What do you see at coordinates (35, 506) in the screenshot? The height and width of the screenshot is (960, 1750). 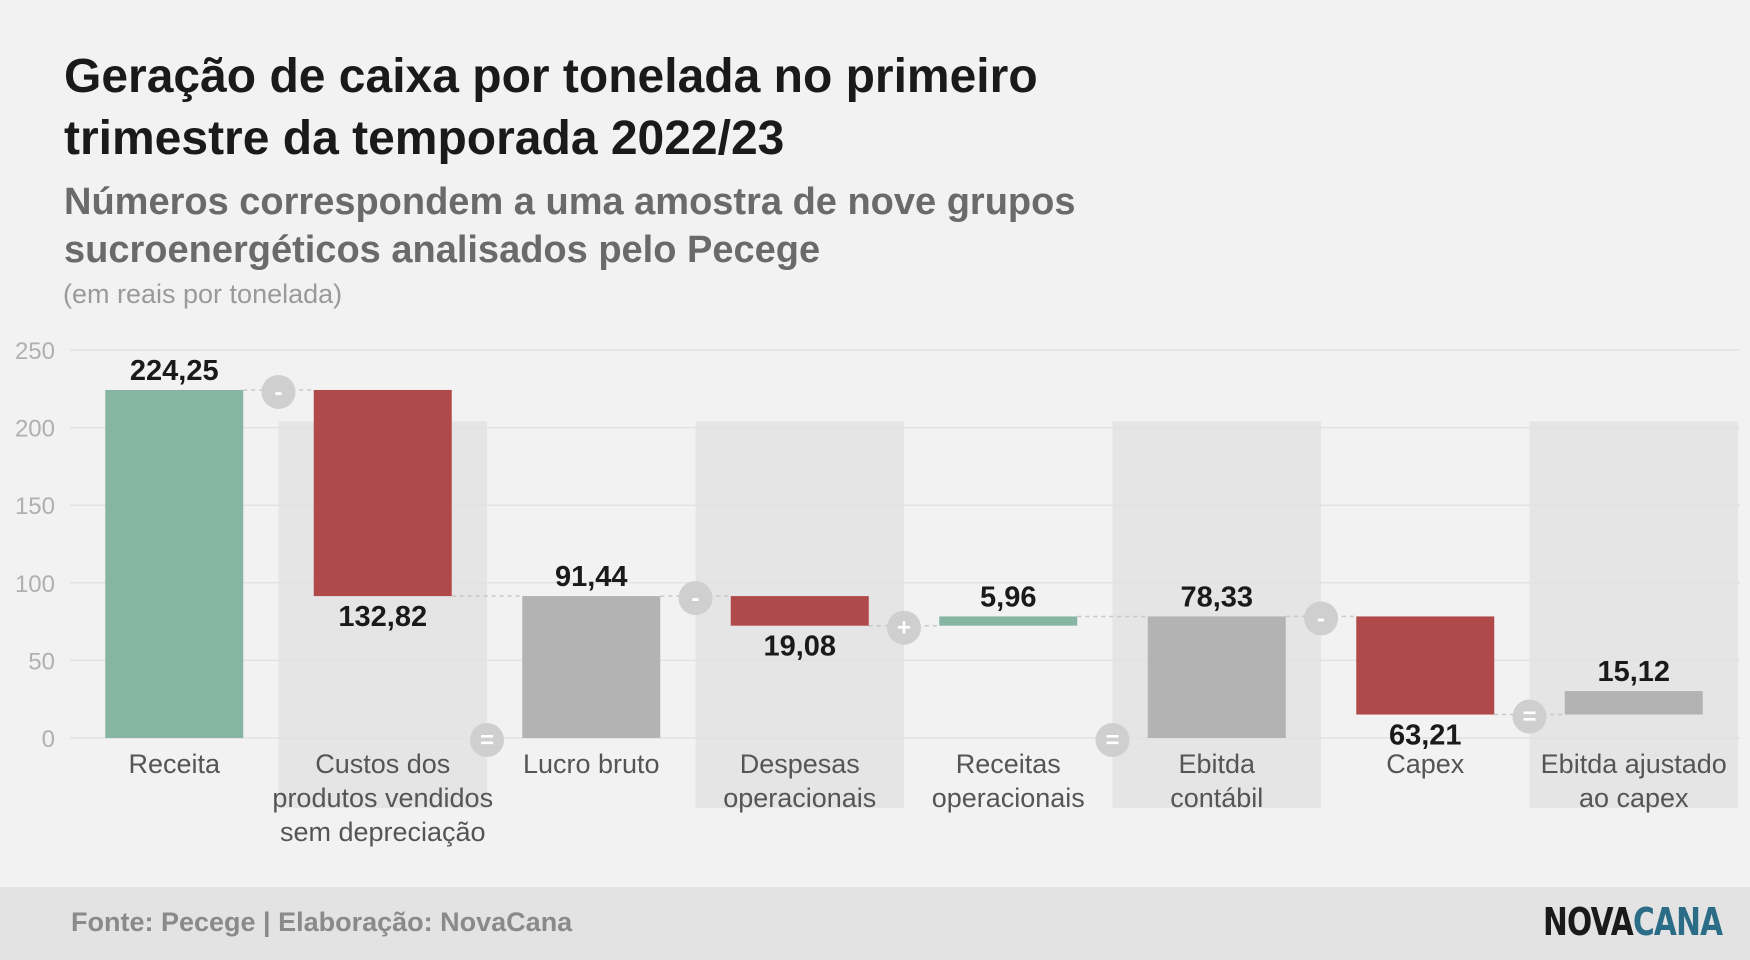 I see `y-tick-label: 150` at bounding box center [35, 506].